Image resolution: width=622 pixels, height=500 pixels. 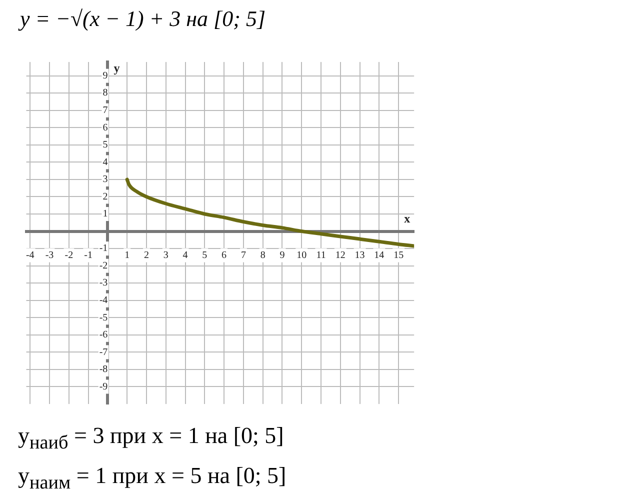 What do you see at coordinates (103, 386) in the screenshot?
I see `y-tick-label: -9` at bounding box center [103, 386].